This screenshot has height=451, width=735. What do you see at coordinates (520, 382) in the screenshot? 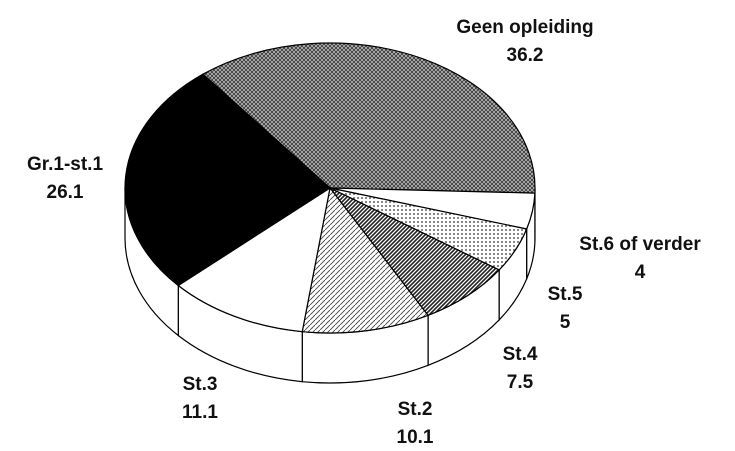
I see `slice-value: 7.5` at bounding box center [520, 382].